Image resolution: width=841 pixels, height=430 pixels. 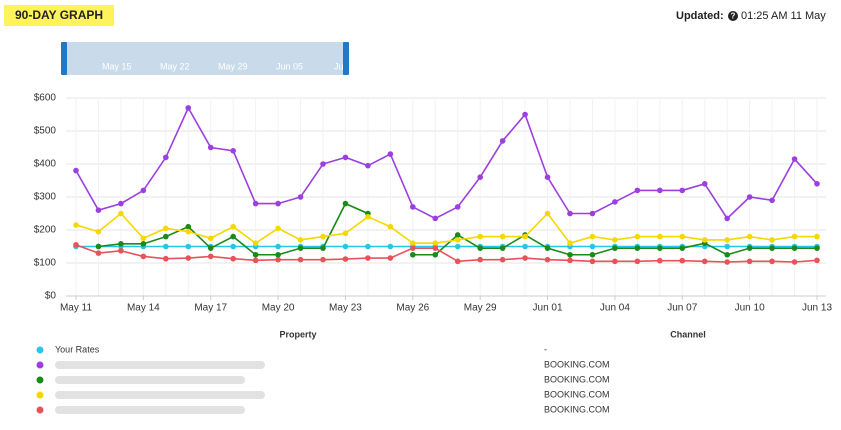 What do you see at coordinates (297, 334) in the screenshot?
I see `table-header: Property` at bounding box center [297, 334].